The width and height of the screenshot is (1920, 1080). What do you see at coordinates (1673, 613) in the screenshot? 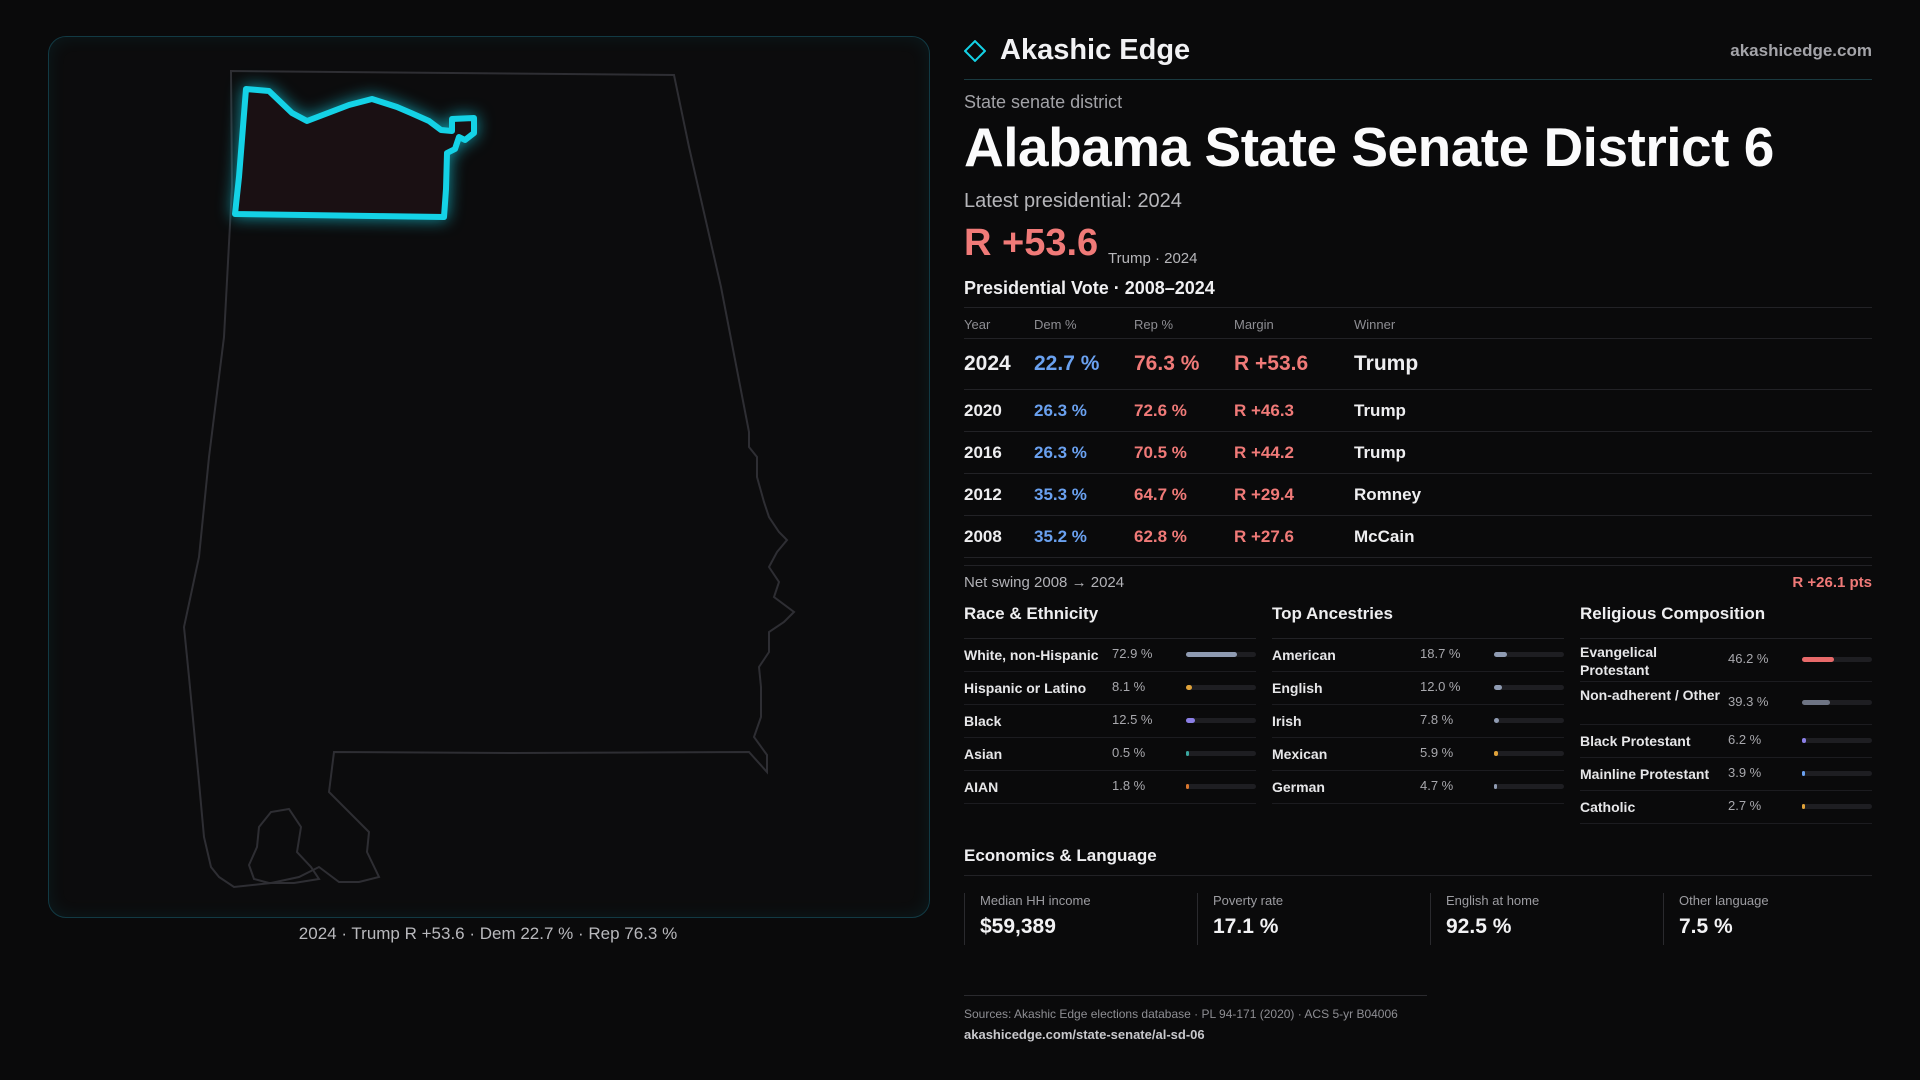
I see `religion-title: Religious Composition` at bounding box center [1673, 613].